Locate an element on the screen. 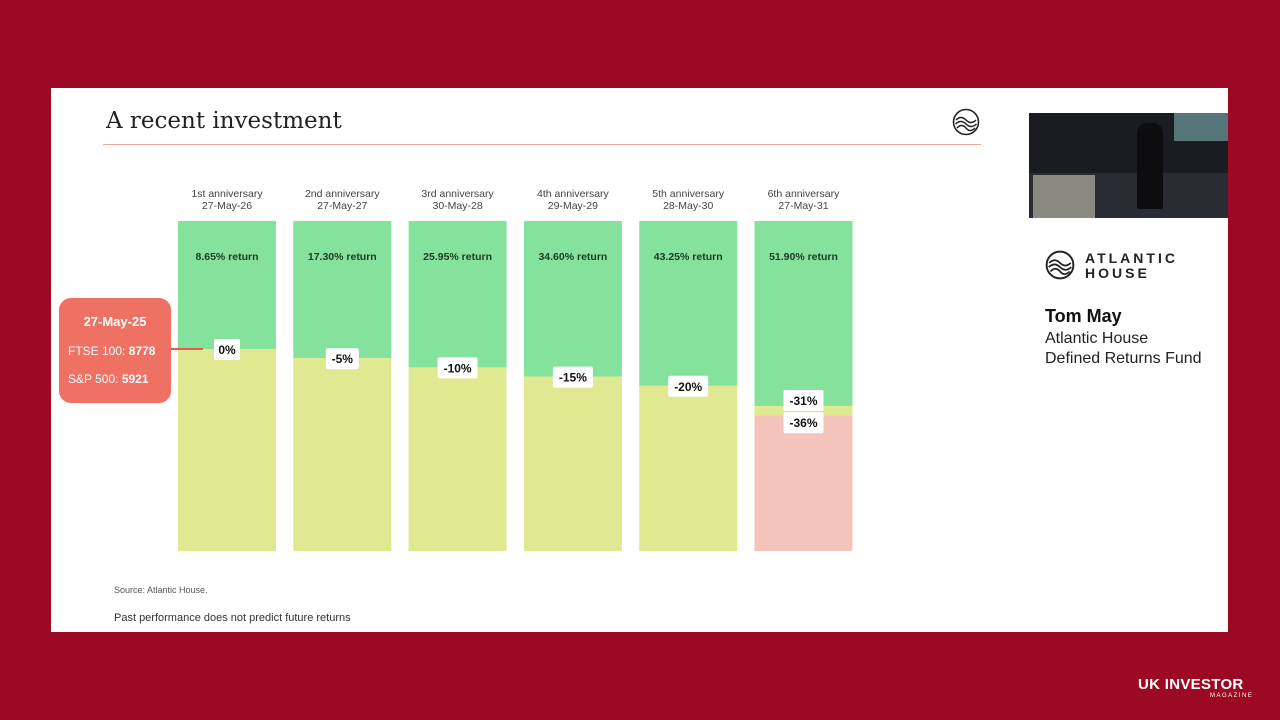 The width and height of the screenshot is (1280, 720). capital-barrier-label: -36% is located at coordinates (803, 423).